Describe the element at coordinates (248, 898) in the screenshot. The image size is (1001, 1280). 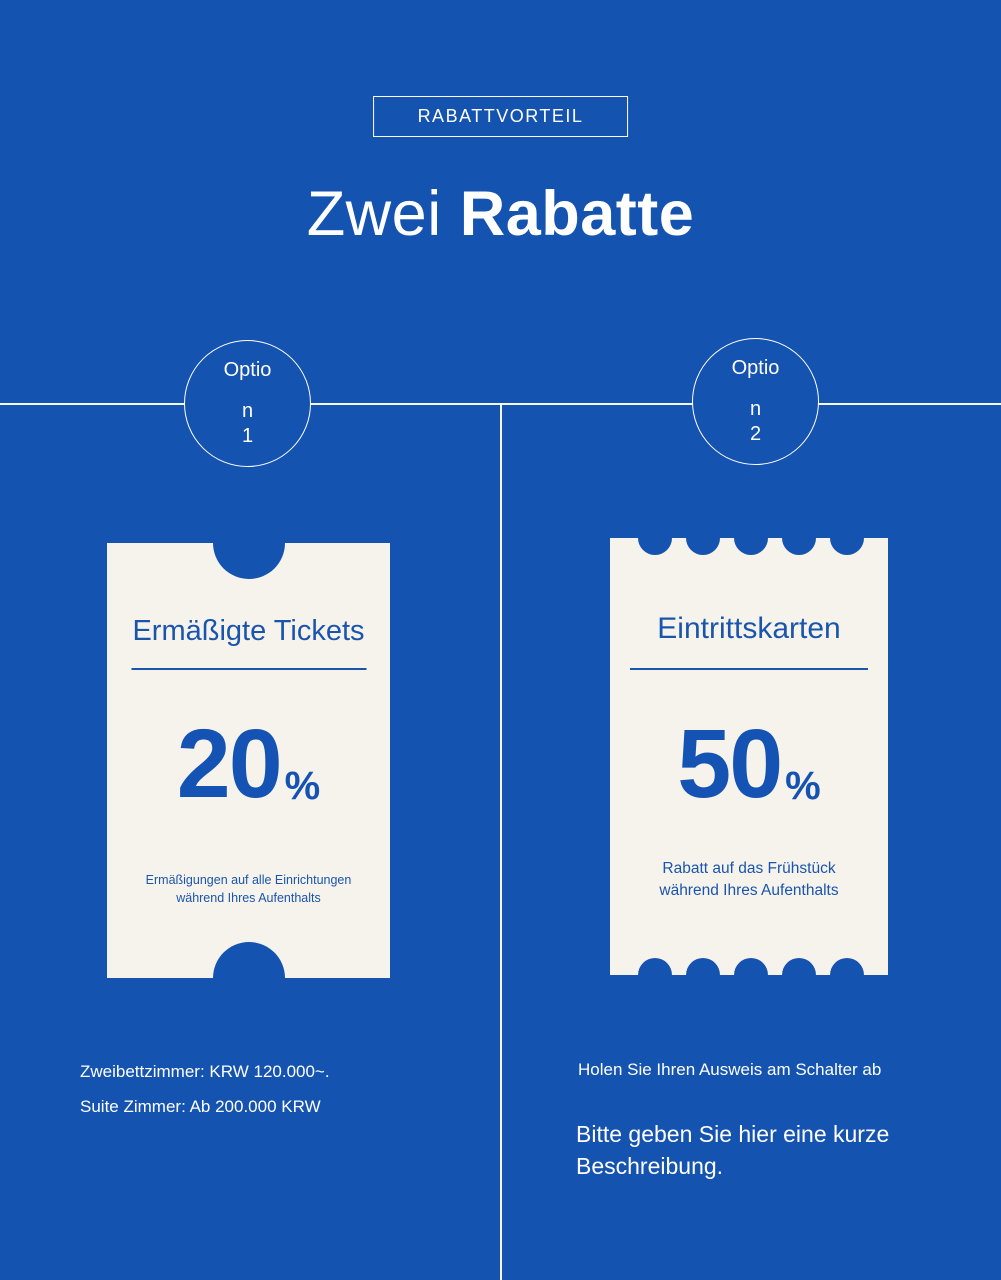
I see `ticket-left-desc-line2: während Ihres Aufenthalts` at that location.